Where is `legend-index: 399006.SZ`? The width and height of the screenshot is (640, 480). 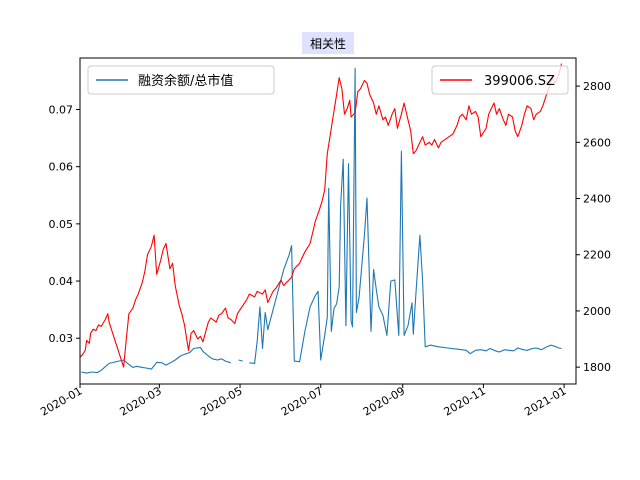
legend-index: 399006.SZ is located at coordinates (500, 80).